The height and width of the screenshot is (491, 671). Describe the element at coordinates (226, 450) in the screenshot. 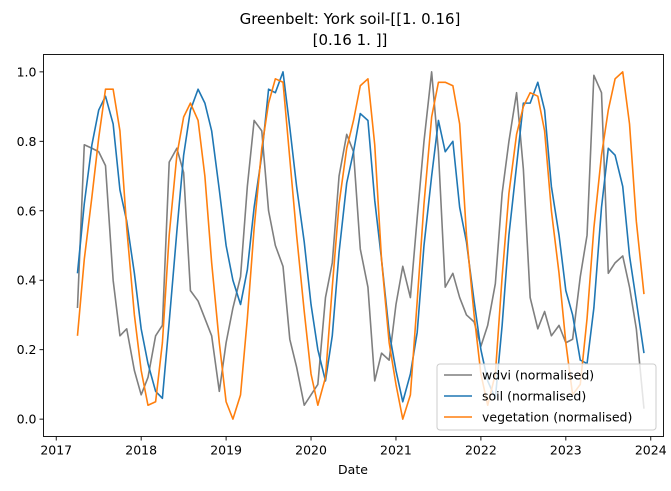

I see `x-tick-label: 2019` at that location.